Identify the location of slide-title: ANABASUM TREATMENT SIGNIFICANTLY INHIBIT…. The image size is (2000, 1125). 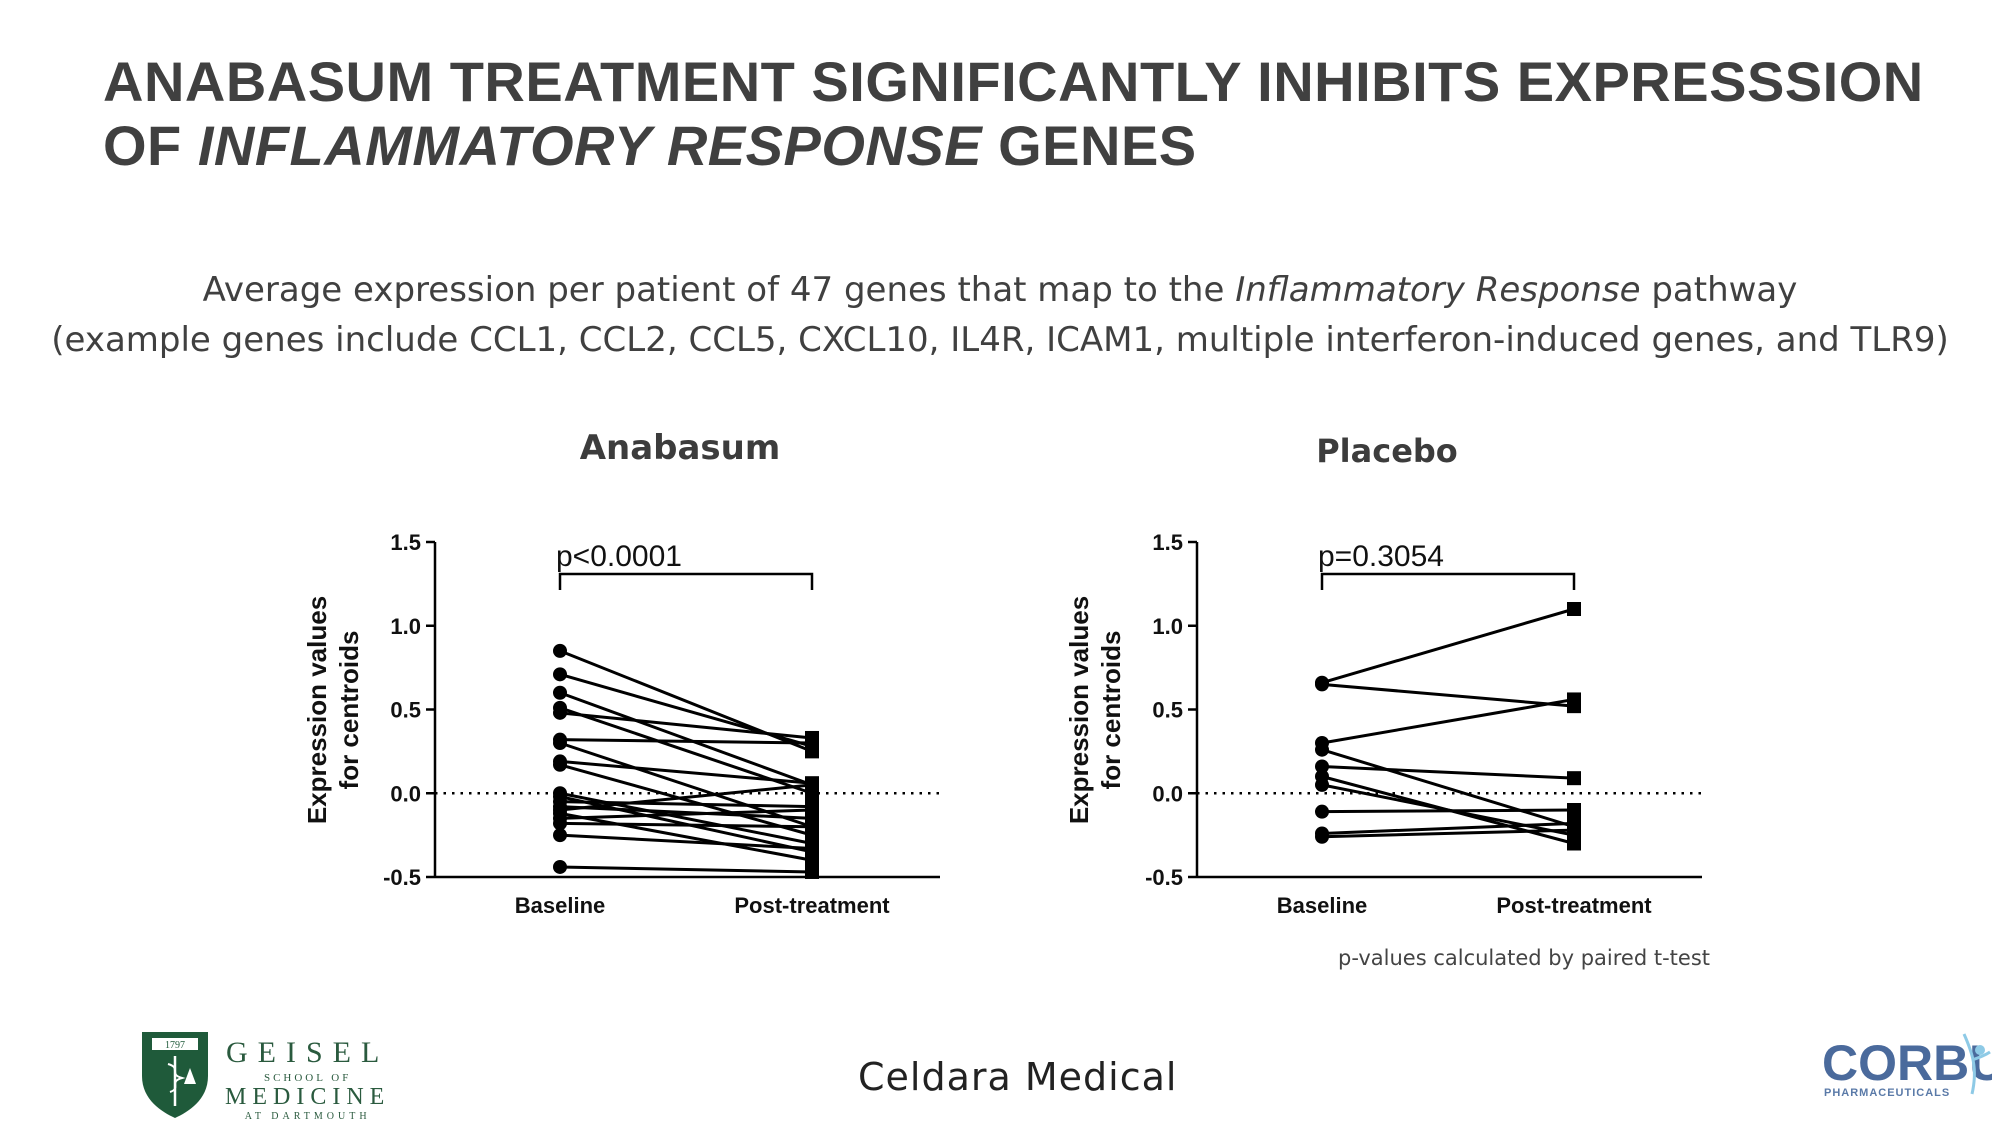
(1043, 114).